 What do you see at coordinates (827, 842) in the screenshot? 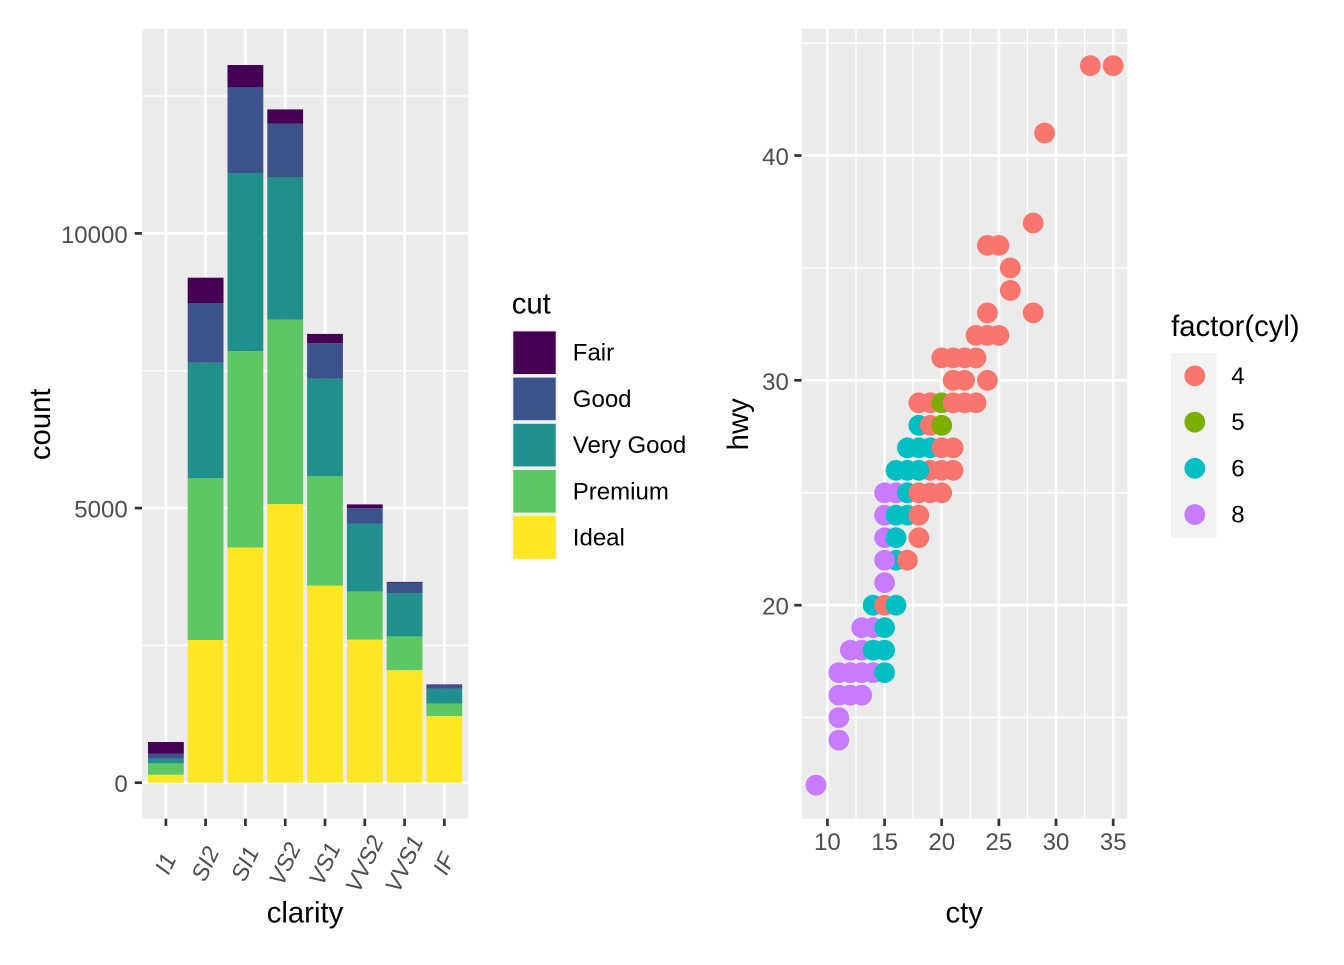
I see `svg-text: 10` at bounding box center [827, 842].